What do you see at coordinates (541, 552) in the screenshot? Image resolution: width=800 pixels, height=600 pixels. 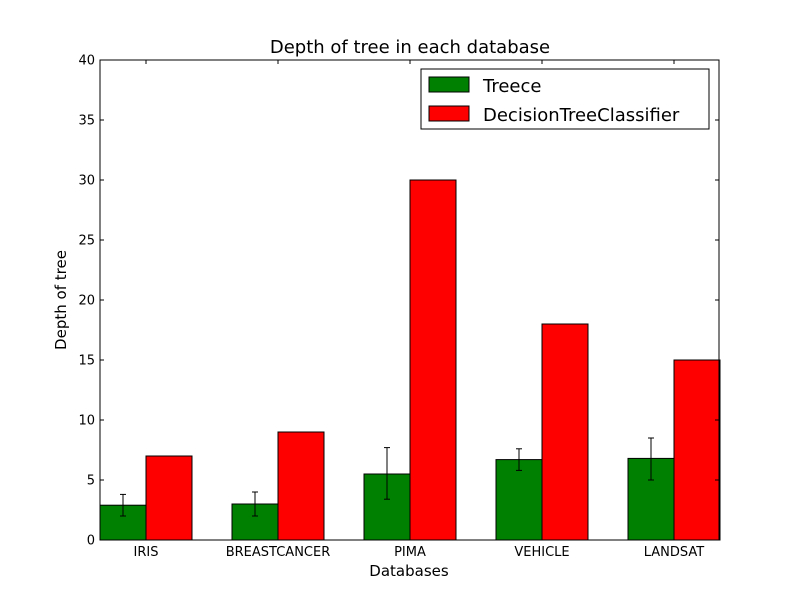 I see `x-tick-label: VEHICLE` at bounding box center [541, 552].